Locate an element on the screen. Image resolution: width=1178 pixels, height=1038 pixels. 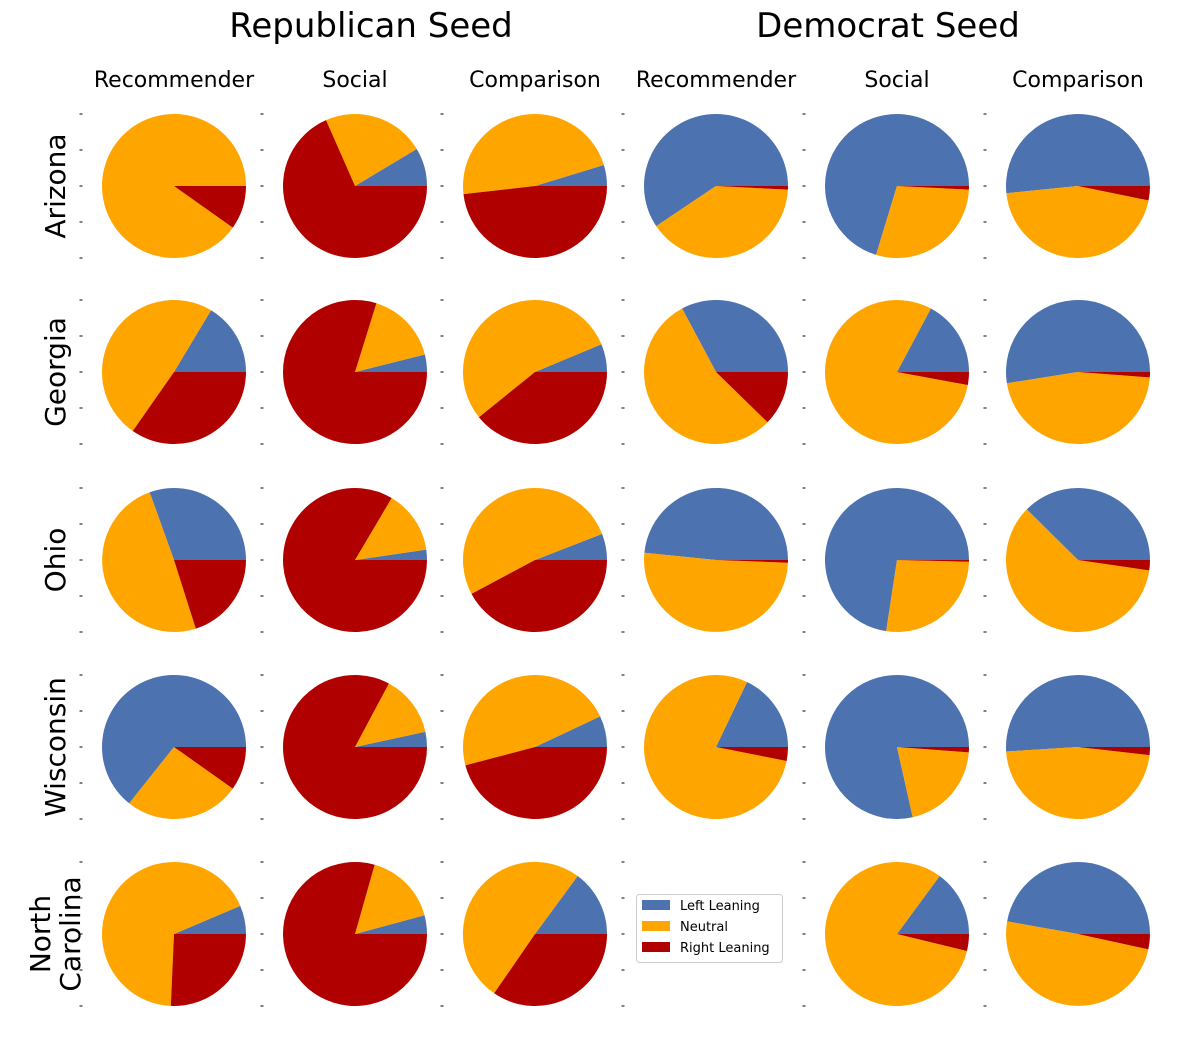
group-title-democrat-seed: Democrat Seed is located at coordinates (888, 26).